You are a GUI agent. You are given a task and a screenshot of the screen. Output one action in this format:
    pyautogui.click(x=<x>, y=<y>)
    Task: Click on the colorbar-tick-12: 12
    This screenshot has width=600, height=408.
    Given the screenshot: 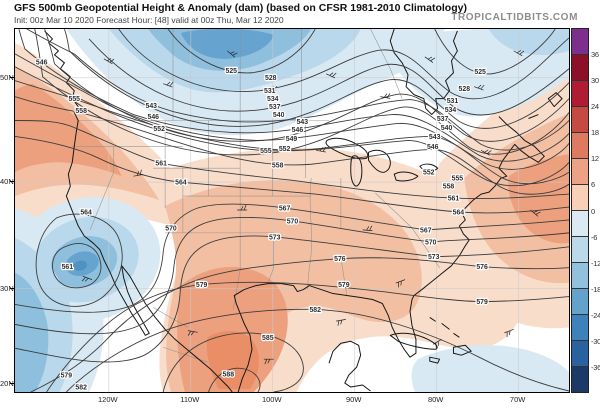 What is the action you would take?
    pyautogui.click(x=595, y=159)
    